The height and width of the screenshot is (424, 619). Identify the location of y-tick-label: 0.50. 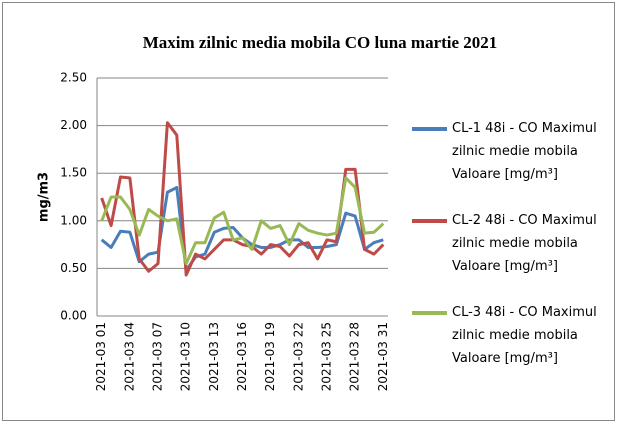
(73, 268).